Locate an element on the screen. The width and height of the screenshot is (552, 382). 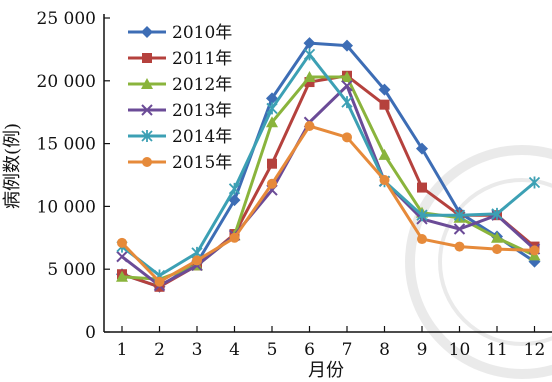
legend-label: 2014年 is located at coordinates (202, 137).